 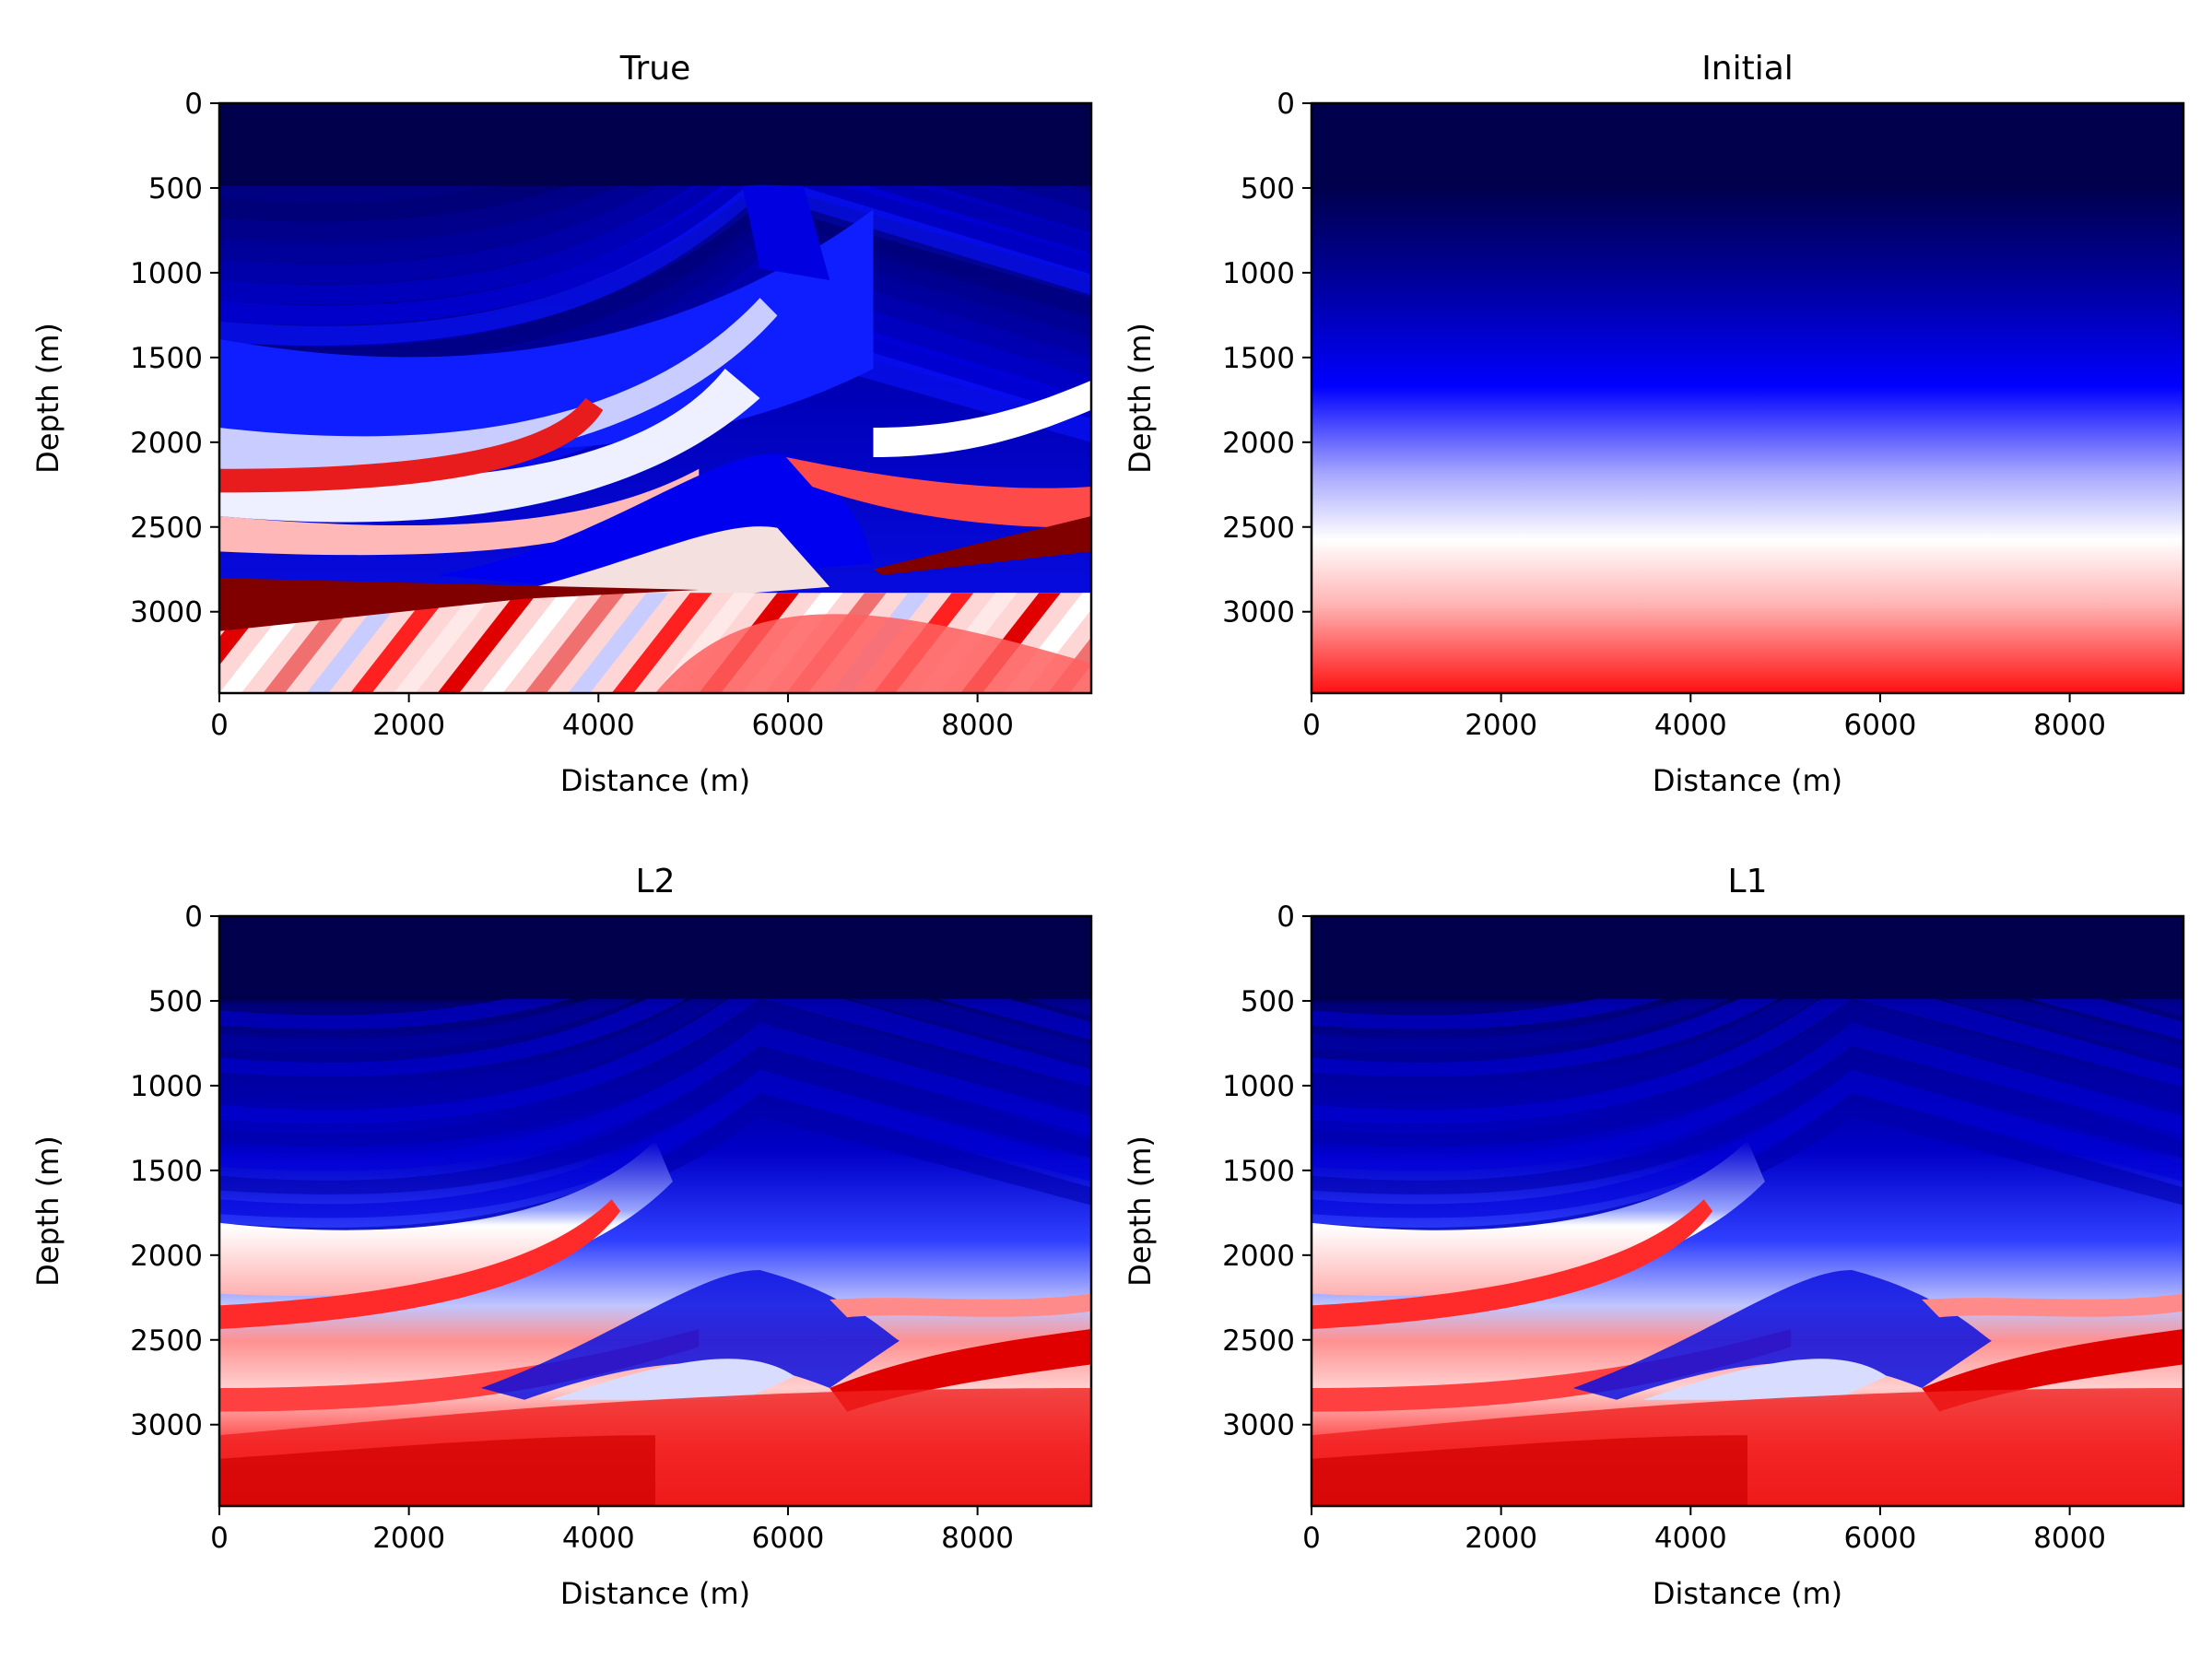 I want to click on heatmap-image-l1, so click(x=1747, y=1211).